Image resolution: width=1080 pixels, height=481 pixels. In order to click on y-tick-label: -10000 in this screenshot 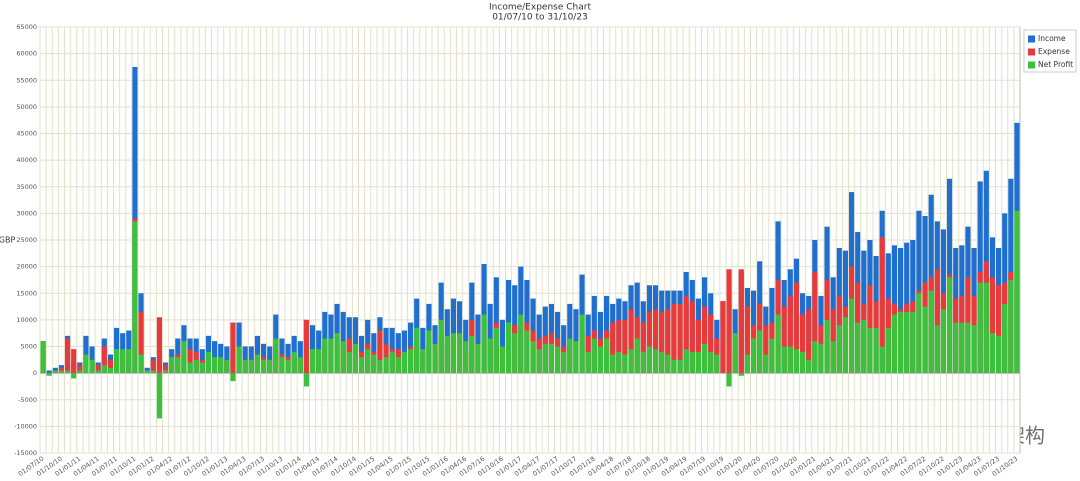, I will do `click(25, 426)`.